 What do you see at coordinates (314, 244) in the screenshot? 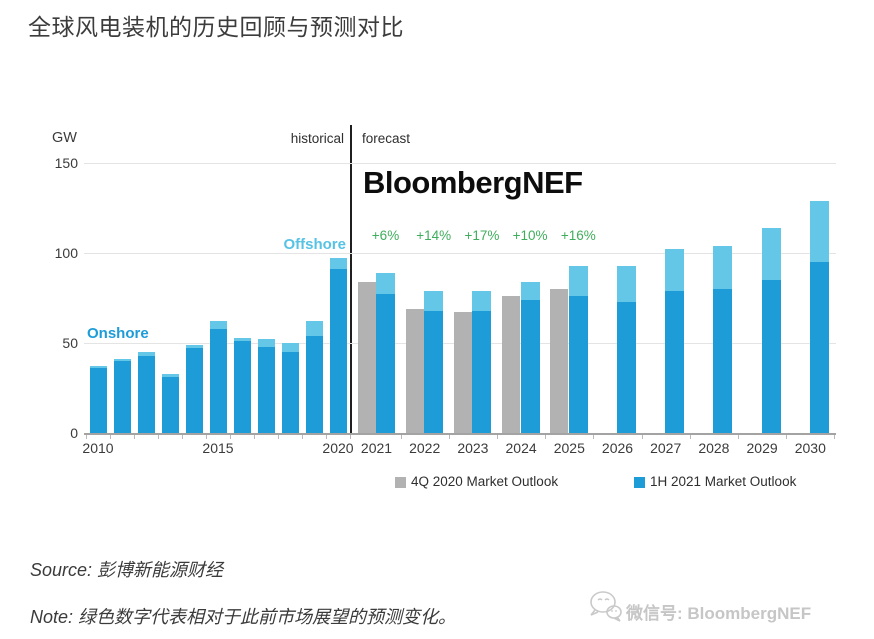
I see `offshore-series-label: Offshore` at bounding box center [314, 244].